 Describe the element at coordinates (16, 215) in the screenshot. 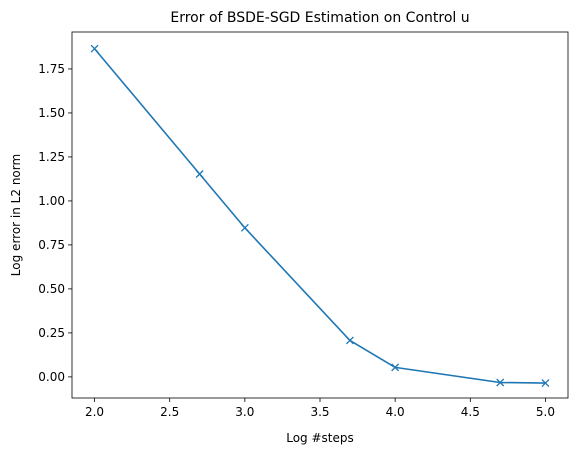

I see `y-axis-label: Log error in L2 norm` at that location.